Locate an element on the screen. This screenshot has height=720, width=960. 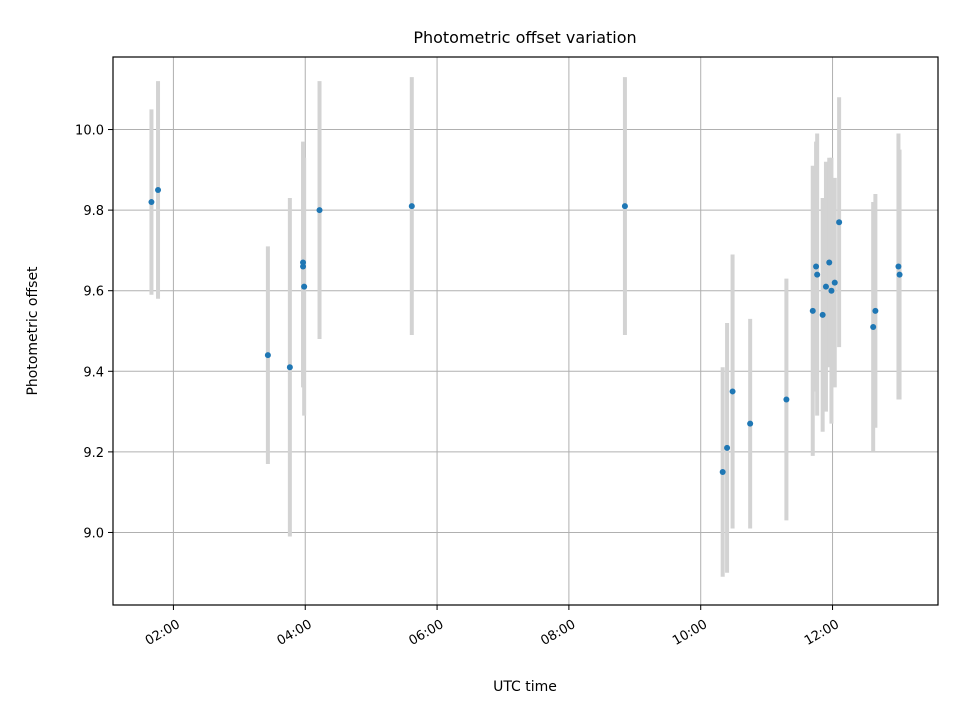
y-tick-label: 9.2 is located at coordinates (93, 453).